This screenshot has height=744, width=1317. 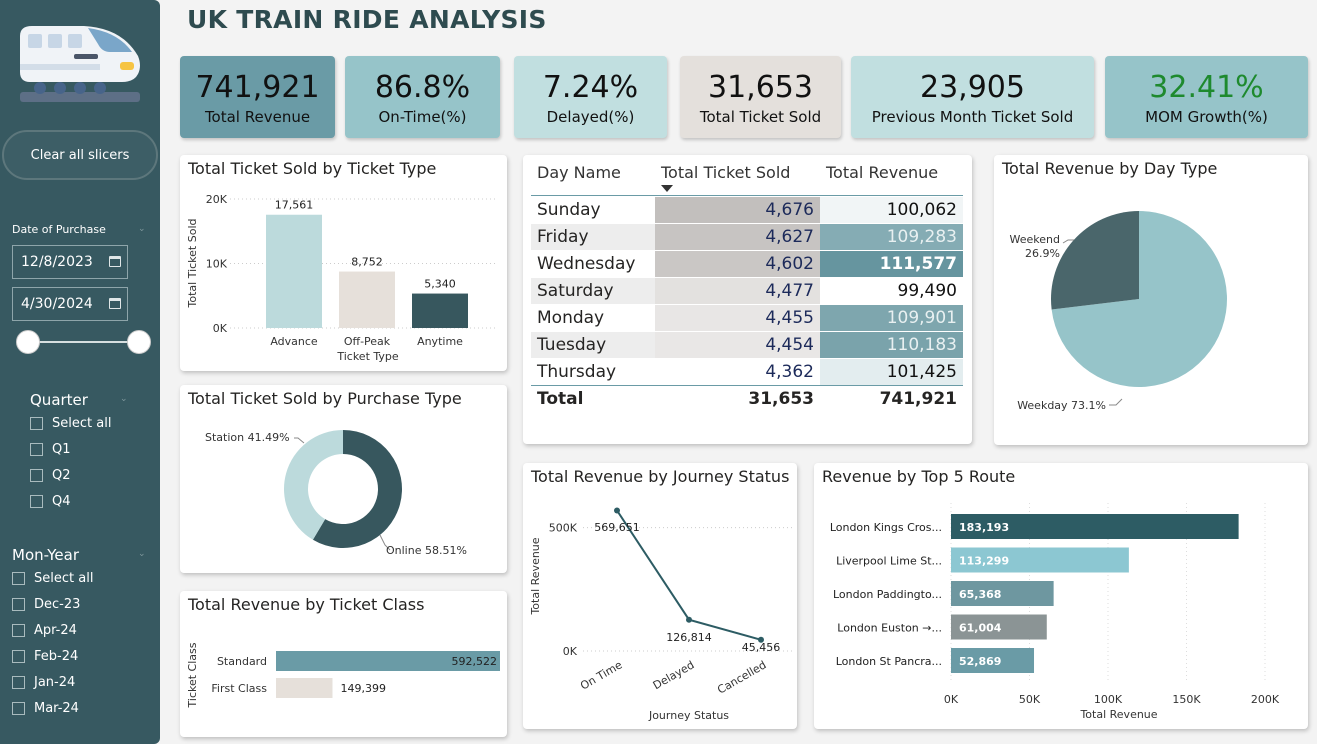 What do you see at coordinates (1040, 560) in the screenshot?
I see `bar-liverpool-lime-st` at bounding box center [1040, 560].